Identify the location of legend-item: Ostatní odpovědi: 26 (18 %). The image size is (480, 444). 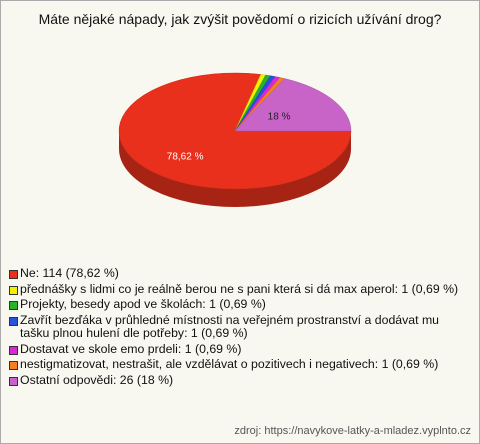
(236, 380).